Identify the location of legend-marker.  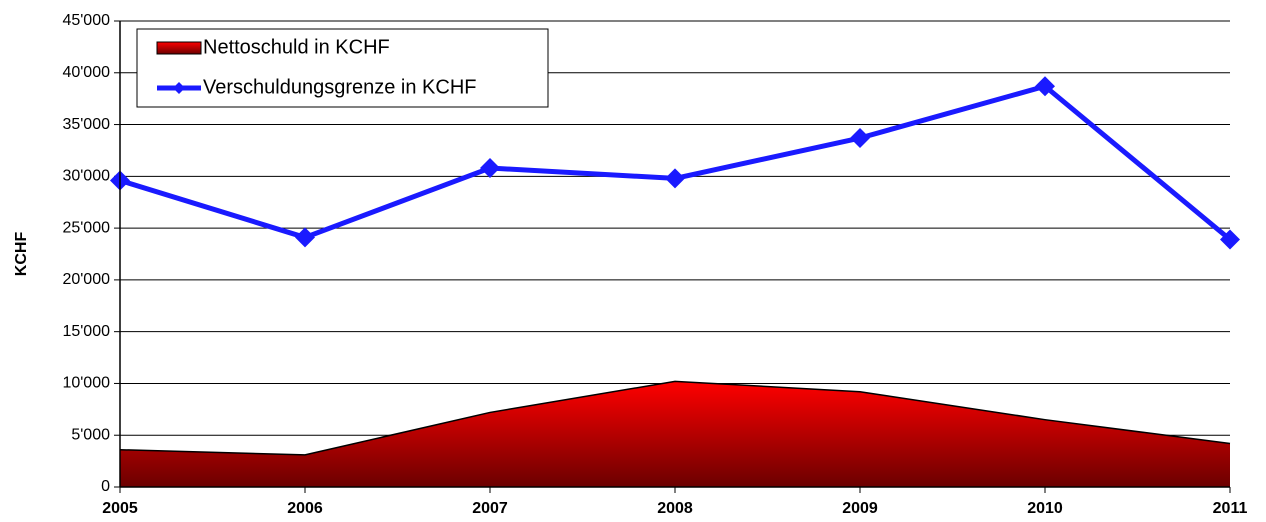
(179, 88).